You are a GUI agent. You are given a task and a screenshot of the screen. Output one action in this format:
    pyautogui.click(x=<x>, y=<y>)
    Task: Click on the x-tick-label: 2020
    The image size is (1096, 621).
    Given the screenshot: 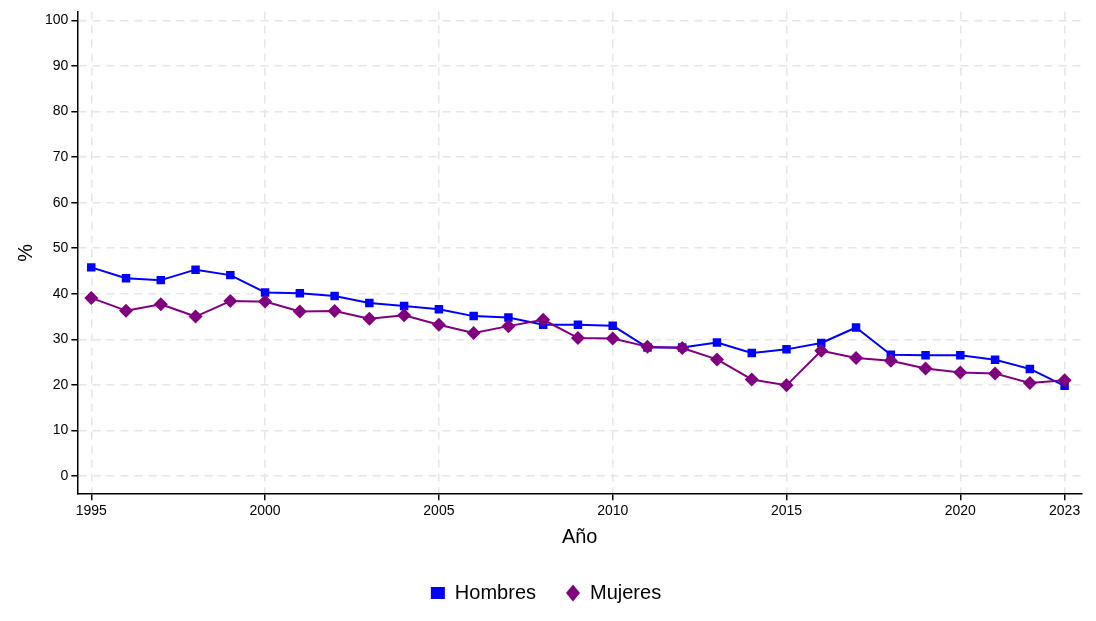 What is the action you would take?
    pyautogui.click(x=960, y=510)
    